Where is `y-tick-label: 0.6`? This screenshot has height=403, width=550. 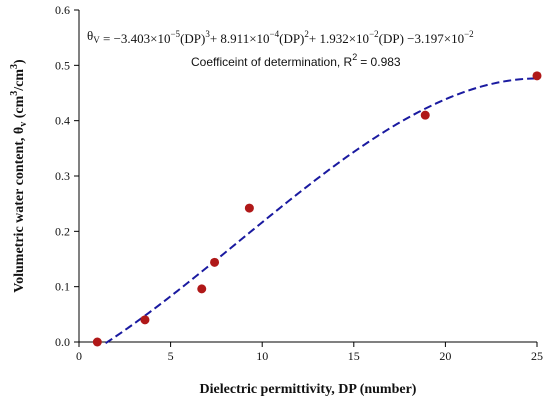
y-tick-label: 0.6 is located at coordinates (62, 10).